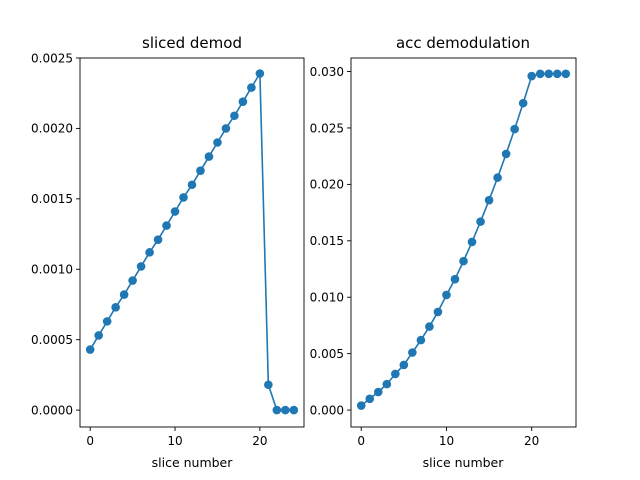 This screenshot has height=480, width=640. Describe the element at coordinates (52, 270) in the screenshot. I see `y-tick-label: 0.0010` at that location.